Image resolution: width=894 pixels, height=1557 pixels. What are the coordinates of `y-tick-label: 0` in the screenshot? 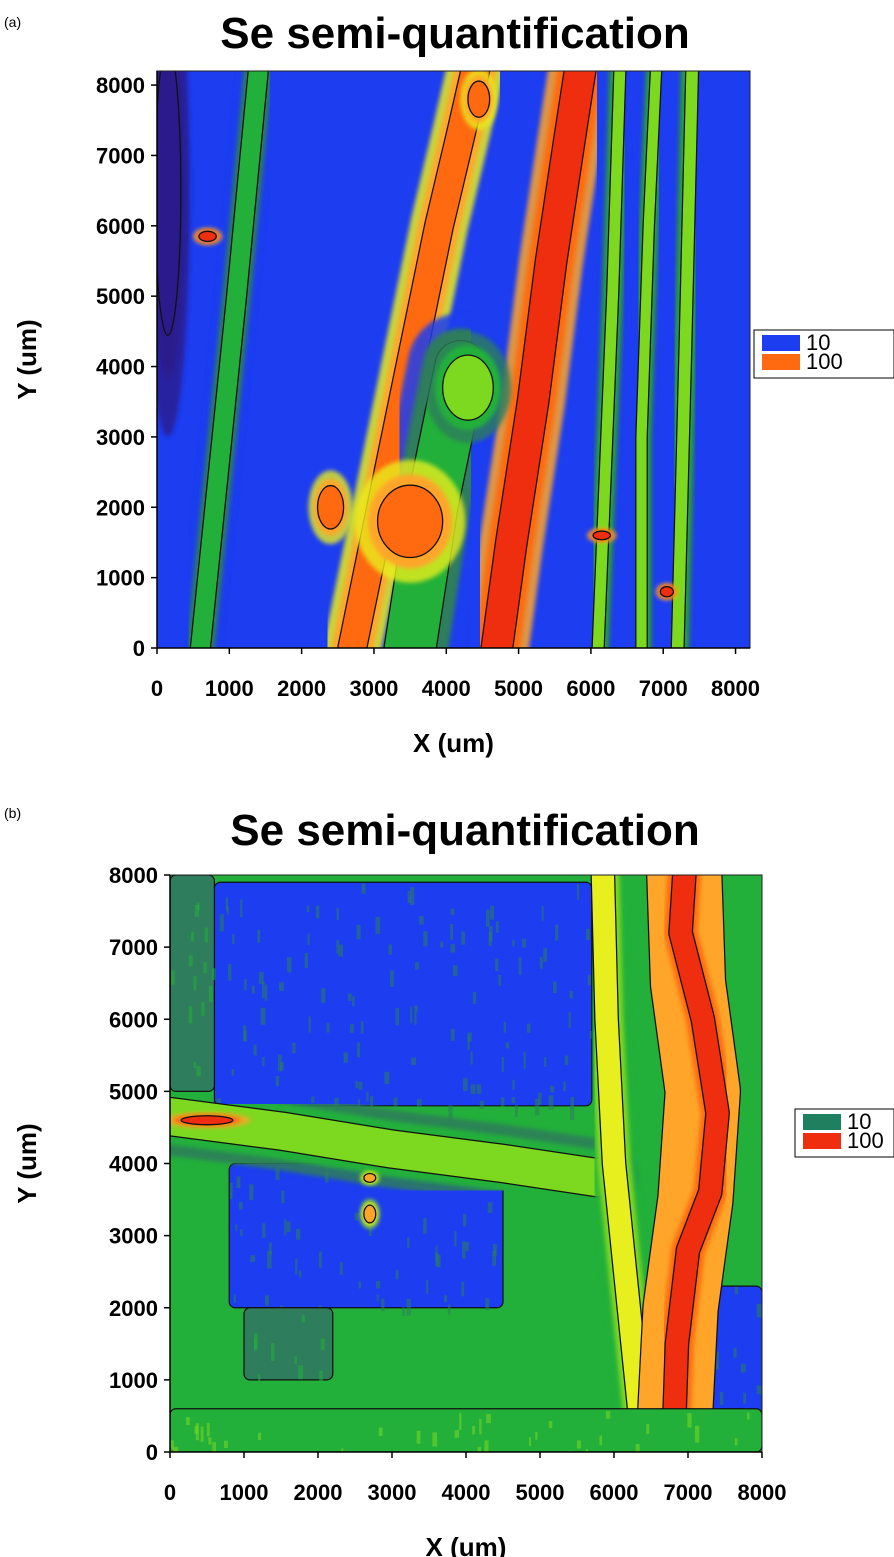 It's located at (152, 1452).